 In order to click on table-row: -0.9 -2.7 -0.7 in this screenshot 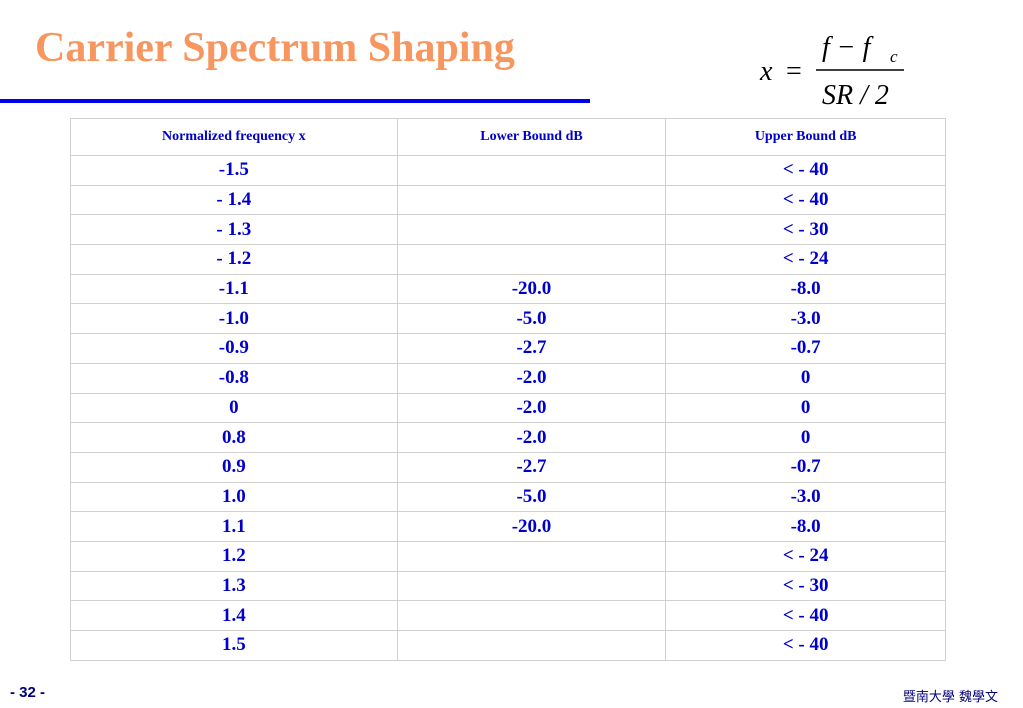, I will do `click(508, 348)`.